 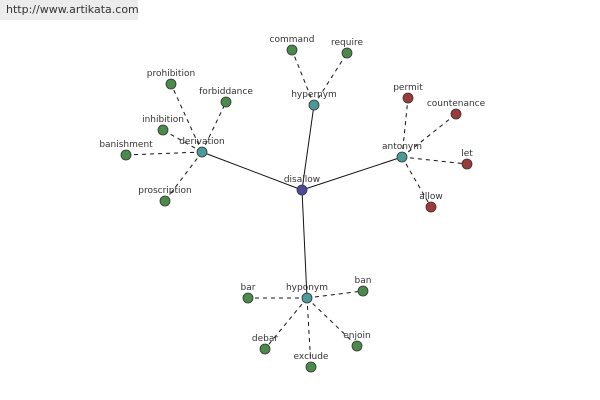 I want to click on node-label: antonym, so click(x=402, y=147).